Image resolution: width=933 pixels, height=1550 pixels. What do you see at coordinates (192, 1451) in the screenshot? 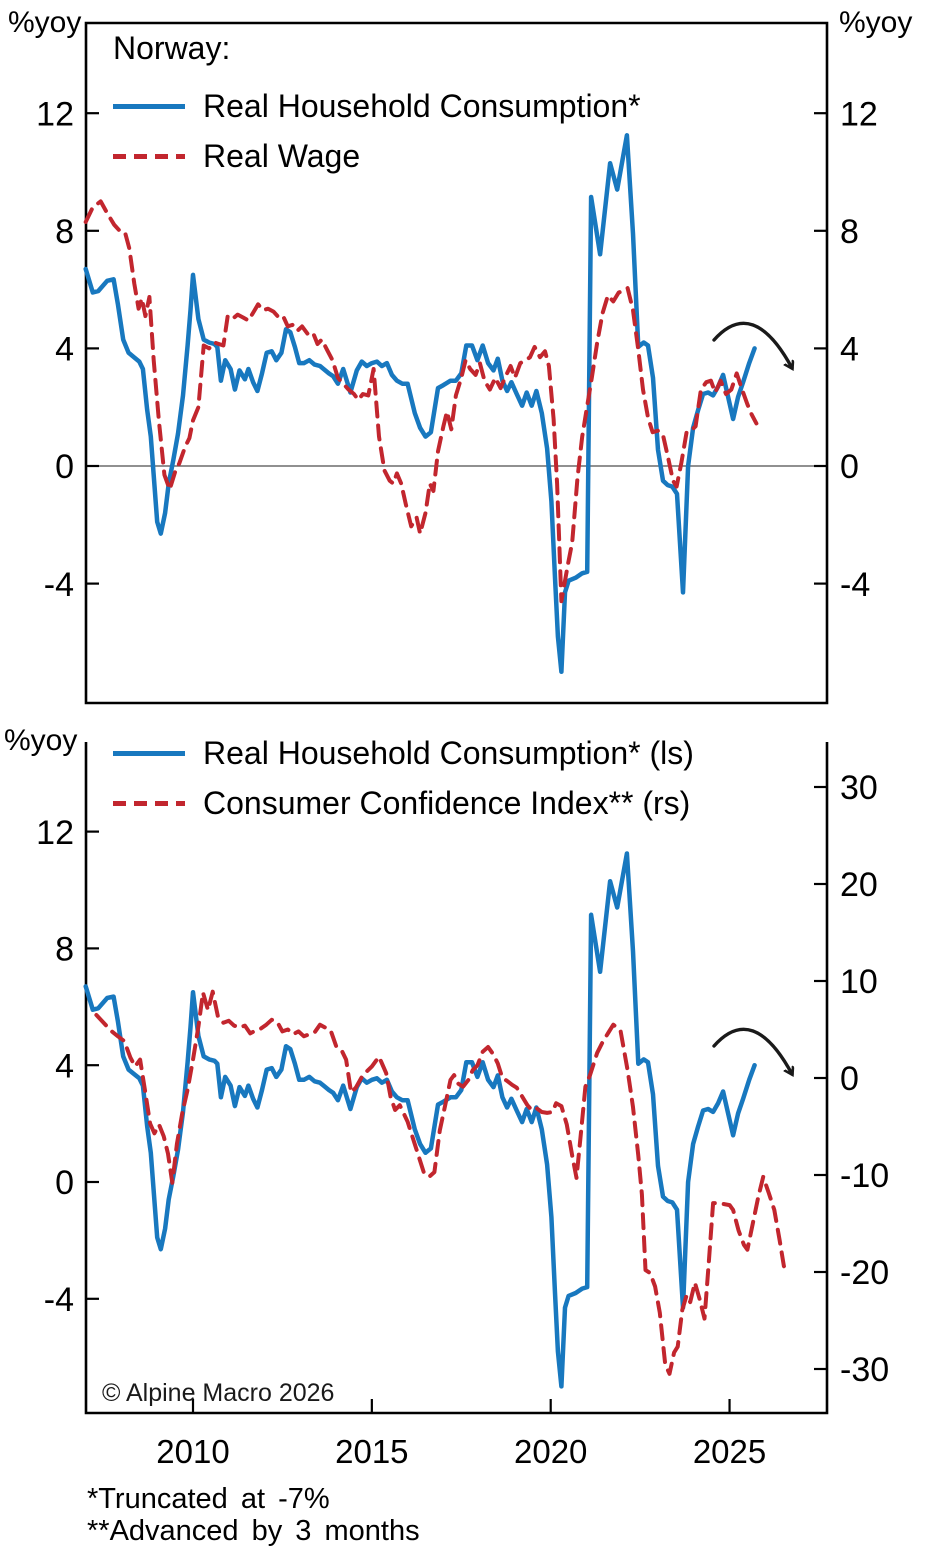
I see `x-tick-label: 2010` at bounding box center [192, 1451].